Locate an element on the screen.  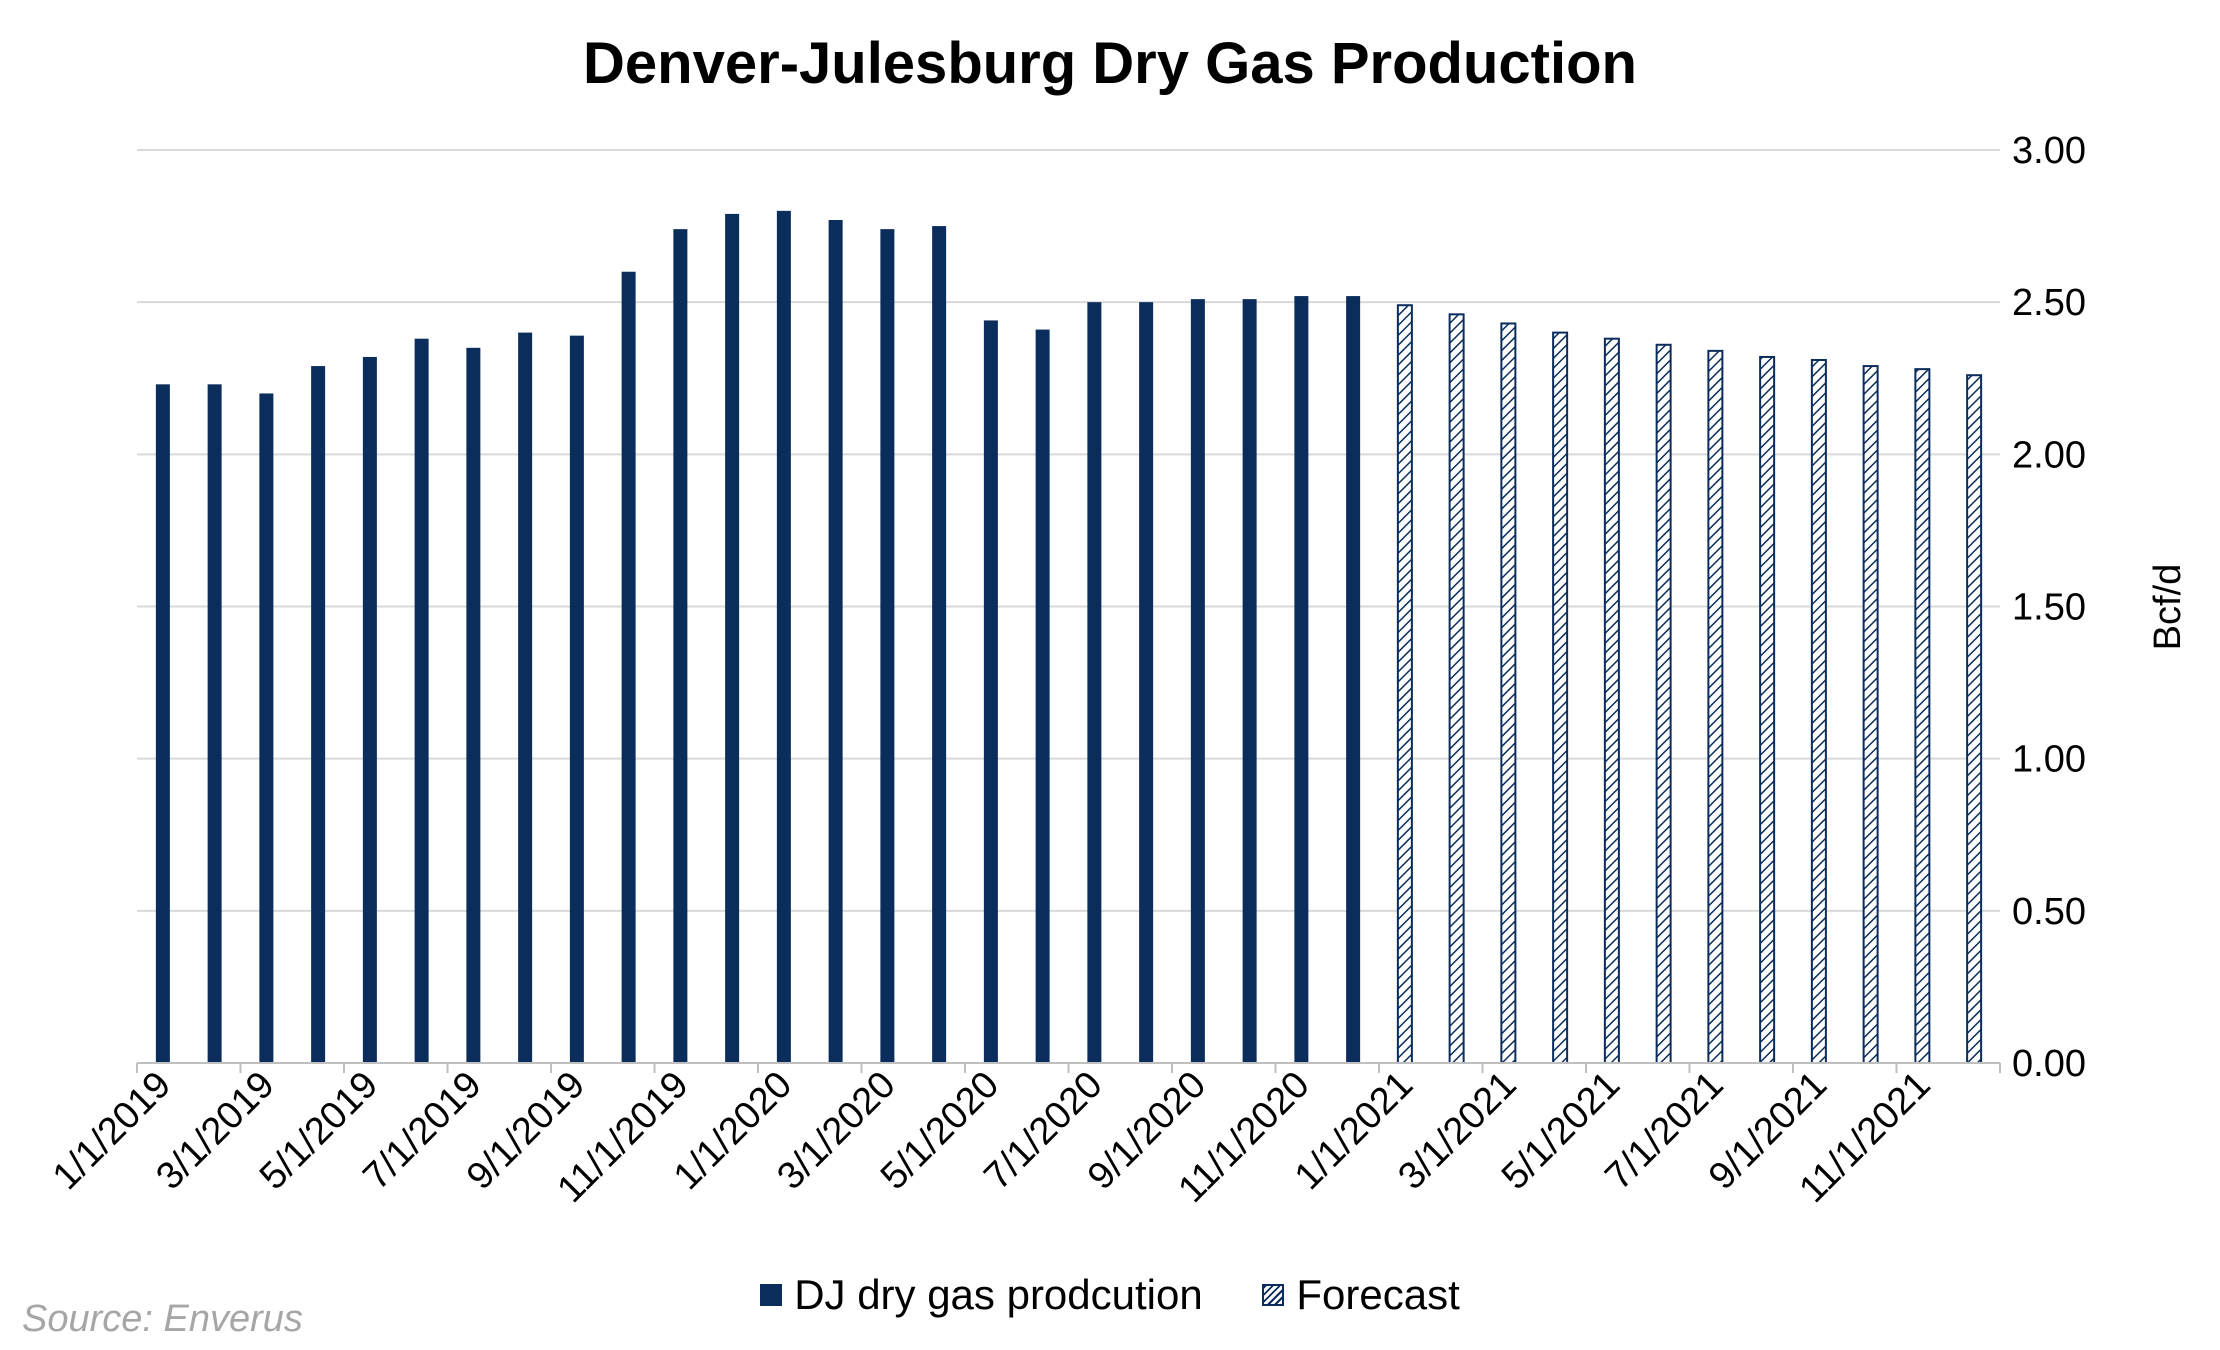
legend-item-actual: DJ dry gas prodcution is located at coordinates (981, 1295).